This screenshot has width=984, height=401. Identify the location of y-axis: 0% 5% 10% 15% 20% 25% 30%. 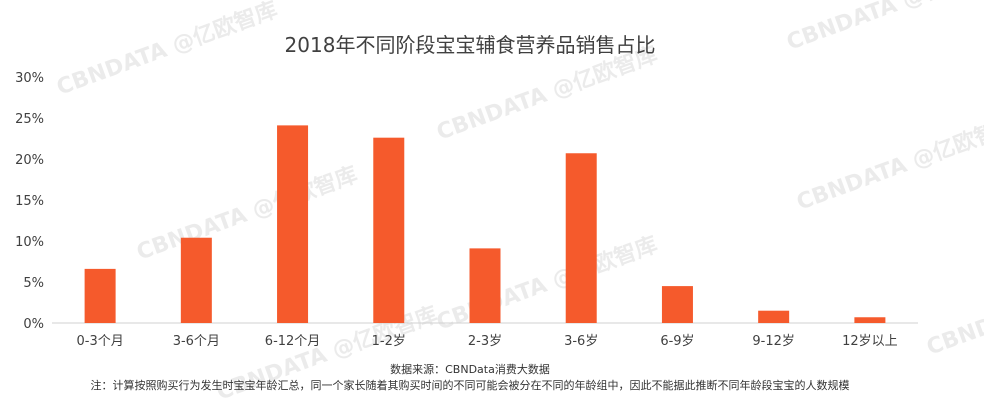
(29, 201).